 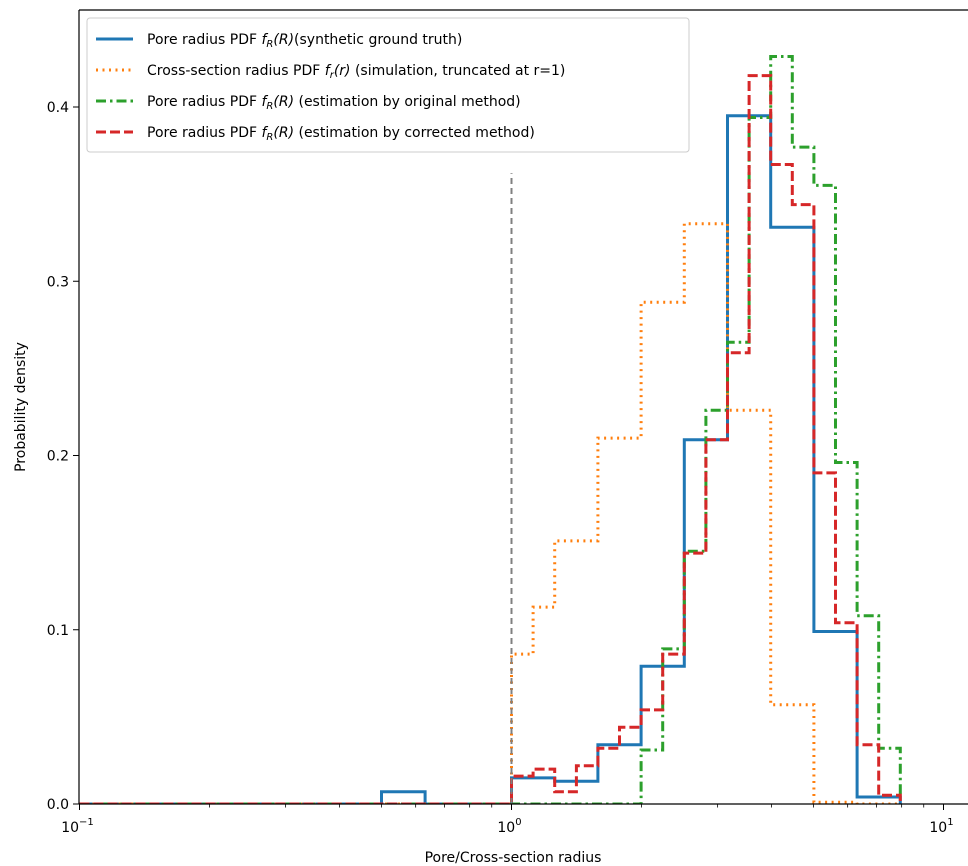 I want to click on y-tick-label-3: 0.2, so click(x=58, y=457).